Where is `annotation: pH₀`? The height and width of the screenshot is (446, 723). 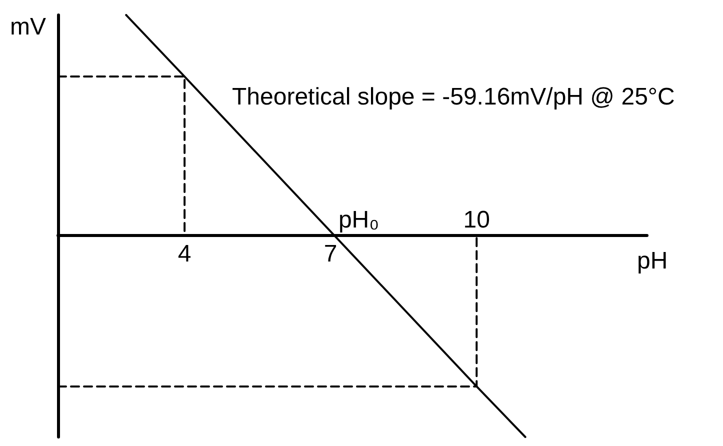 annotation: pH₀ is located at coordinates (359, 220).